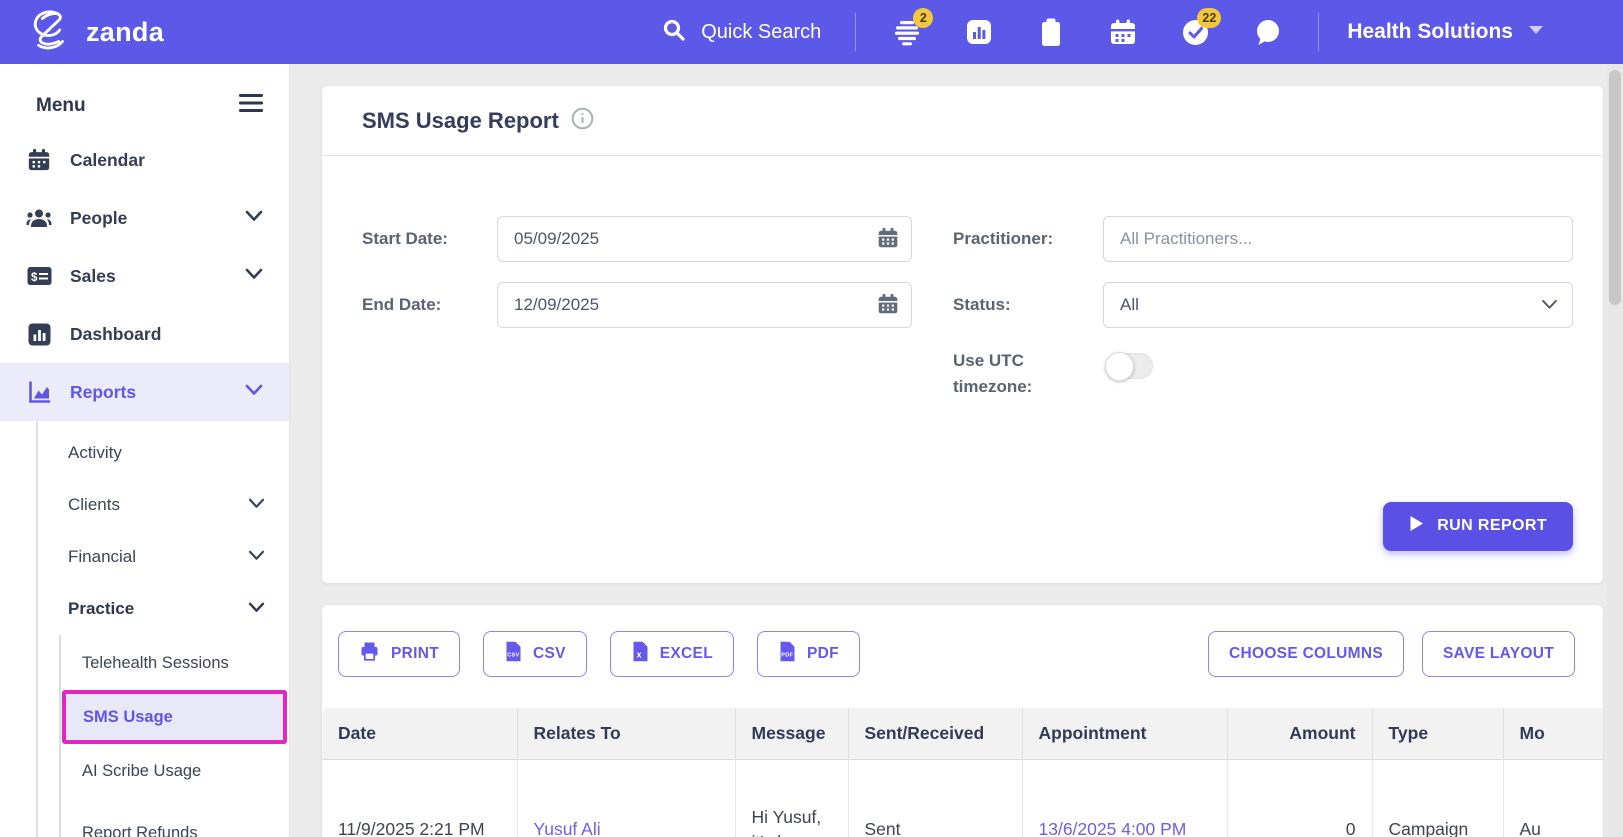 Image resolution: width=1623 pixels, height=837 pixels. Describe the element at coordinates (787, 654) in the screenshot. I see `file-pdf-icon: PDF` at that location.